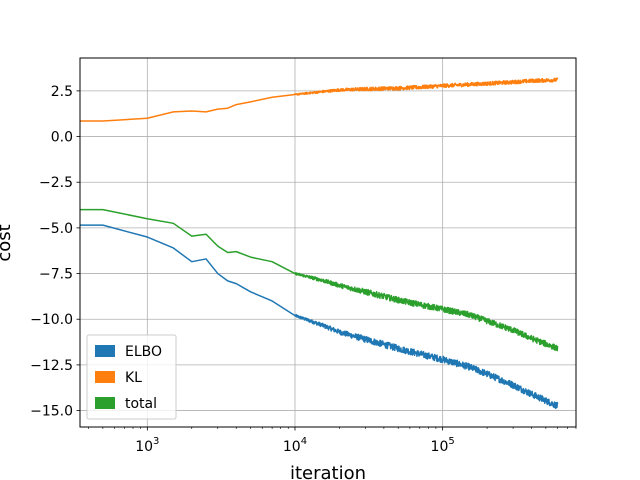 The image size is (640, 480). I want to click on y-axis-label: cost, so click(7, 242).